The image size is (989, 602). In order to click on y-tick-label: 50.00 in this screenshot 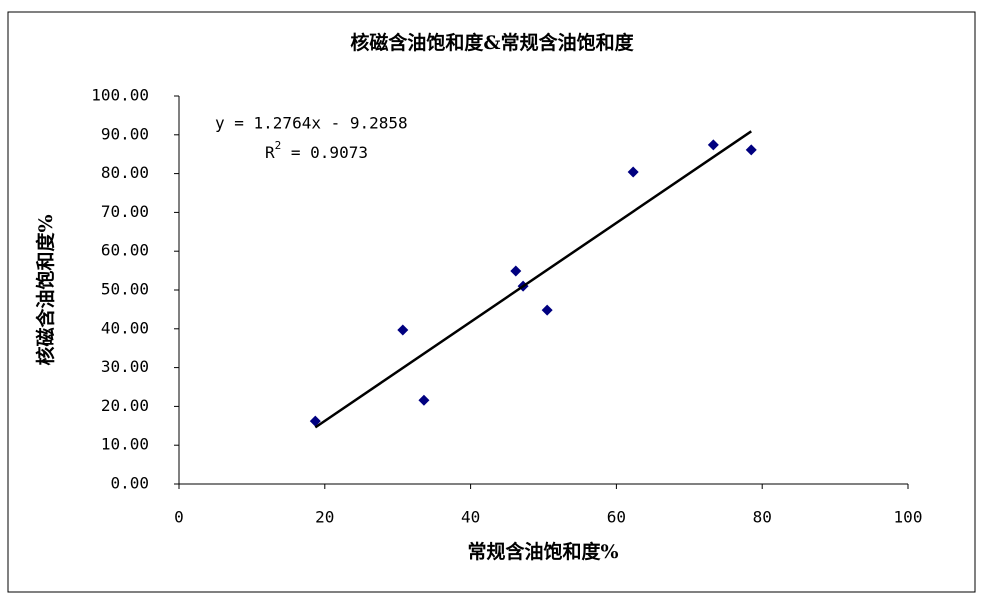, I will do `click(125, 289)`.